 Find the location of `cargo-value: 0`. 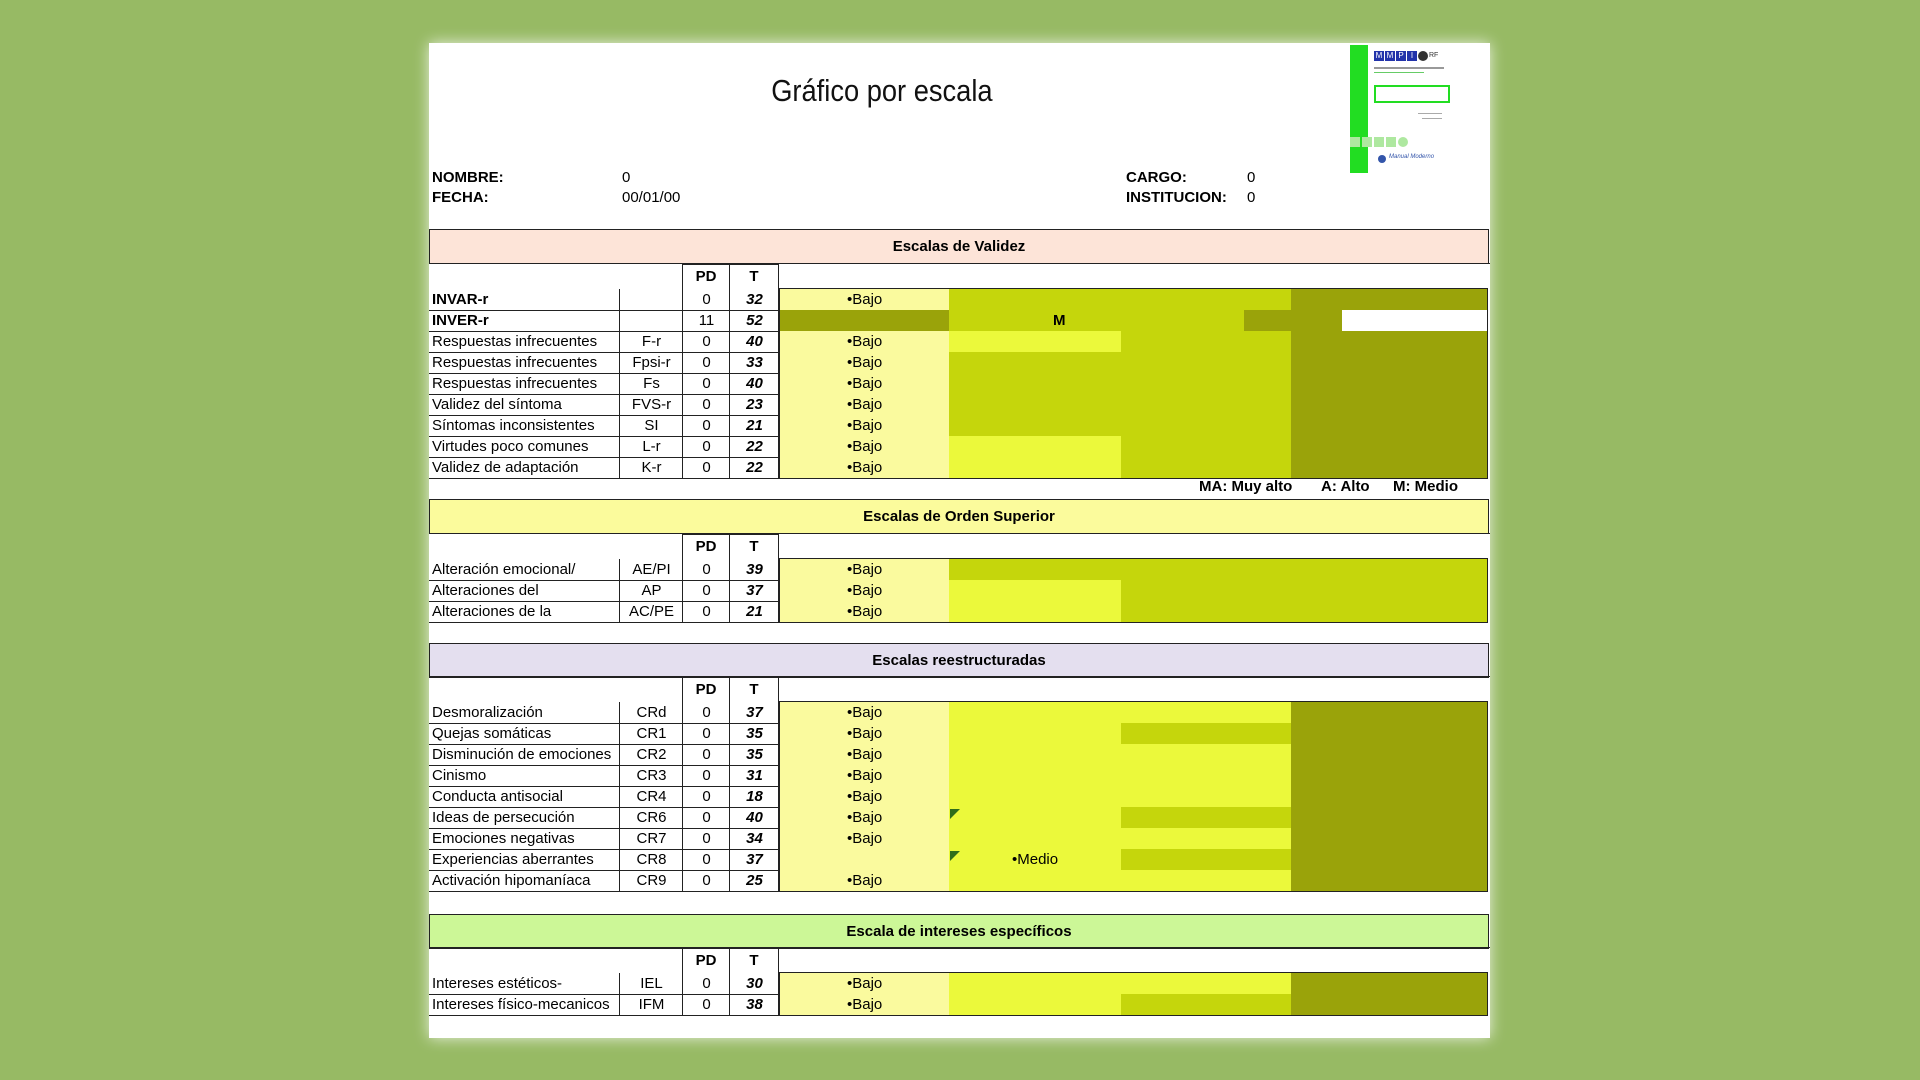

cargo-value: 0 is located at coordinates (1251, 177).